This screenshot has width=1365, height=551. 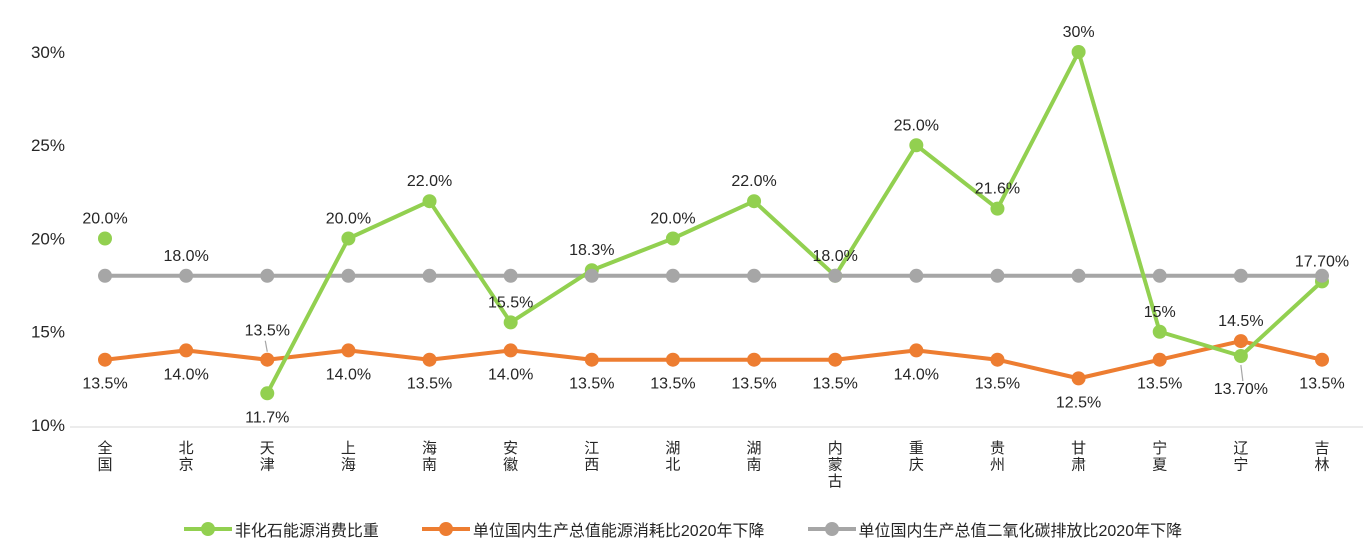 I want to click on legend-item-energy-intensity-reduction: 单位国内生产总值能源消耗比2020年下降, so click(x=593, y=529).